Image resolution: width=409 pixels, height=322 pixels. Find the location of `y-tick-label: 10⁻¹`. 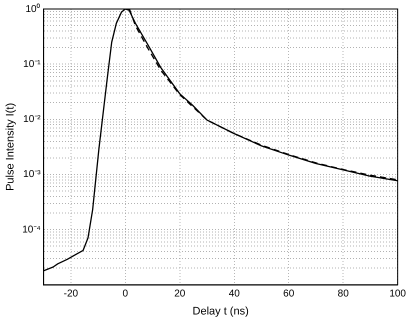

y-tick-label: 10⁻¹ is located at coordinates (32, 64).